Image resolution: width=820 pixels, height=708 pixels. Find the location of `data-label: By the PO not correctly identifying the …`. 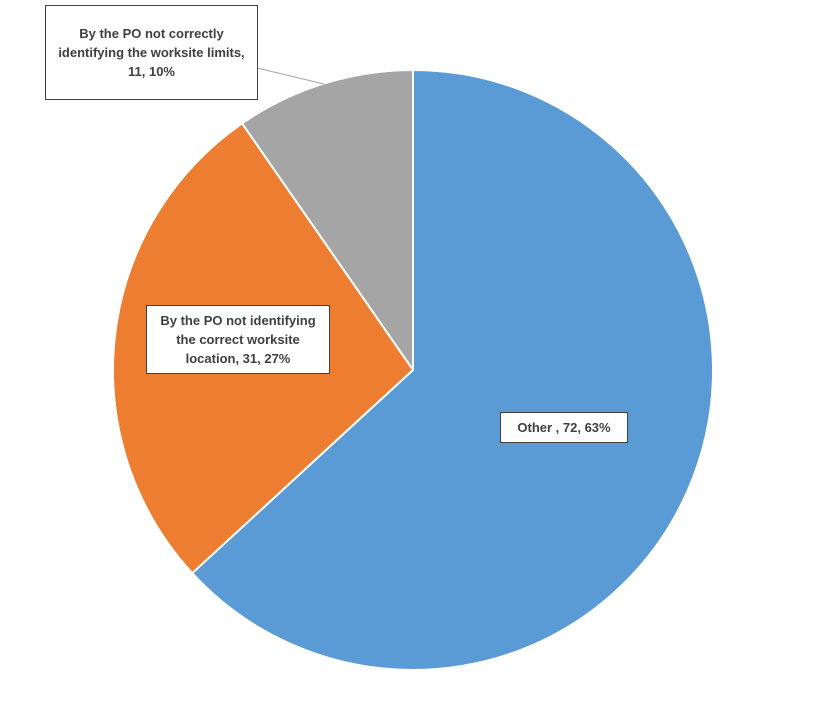

data-label: By the PO not correctly identifying the … is located at coordinates (151, 52).